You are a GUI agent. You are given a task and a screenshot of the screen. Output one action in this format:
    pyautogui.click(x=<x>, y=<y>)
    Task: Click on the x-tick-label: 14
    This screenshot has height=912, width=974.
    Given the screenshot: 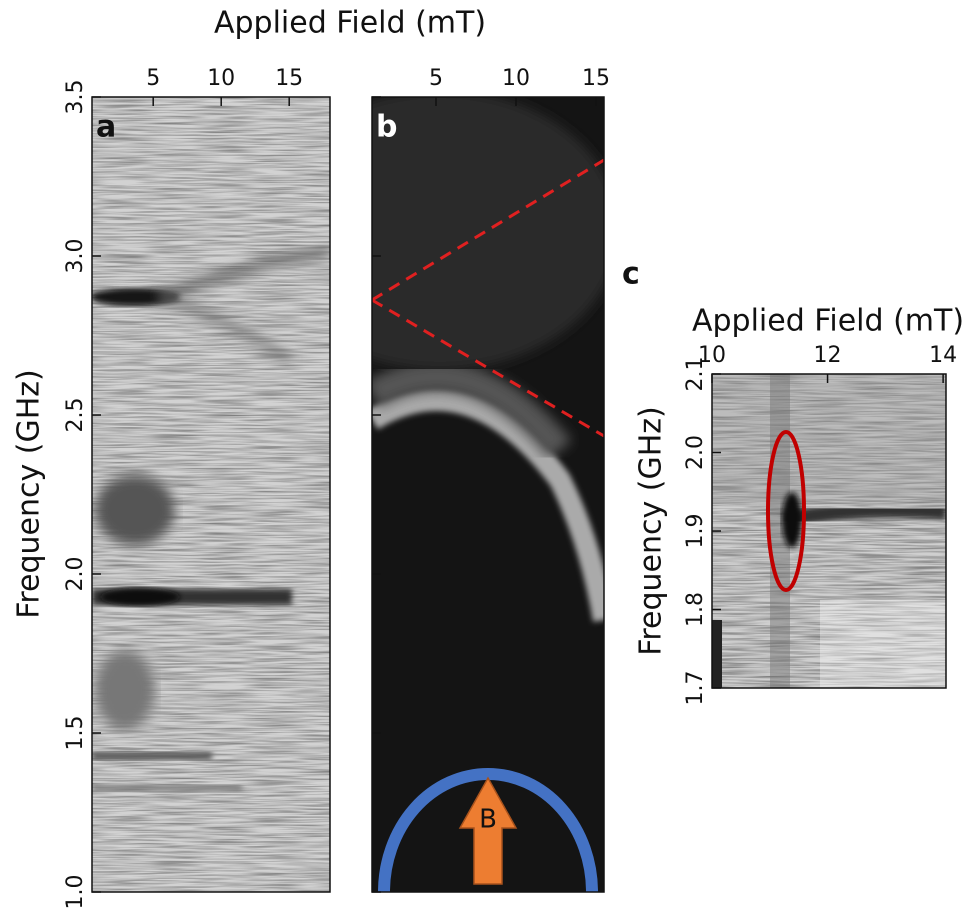 What is the action you would take?
    pyautogui.click(x=943, y=355)
    